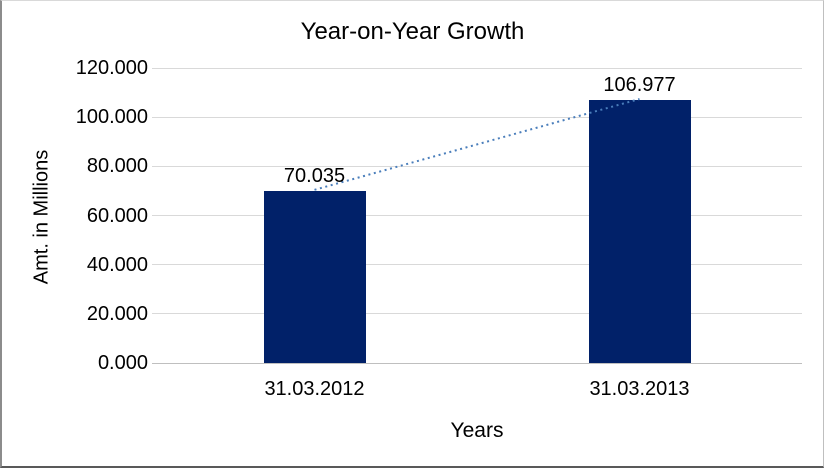 The height and width of the screenshot is (468, 824). I want to click on y-tick-label: 20.000, so click(117, 313).